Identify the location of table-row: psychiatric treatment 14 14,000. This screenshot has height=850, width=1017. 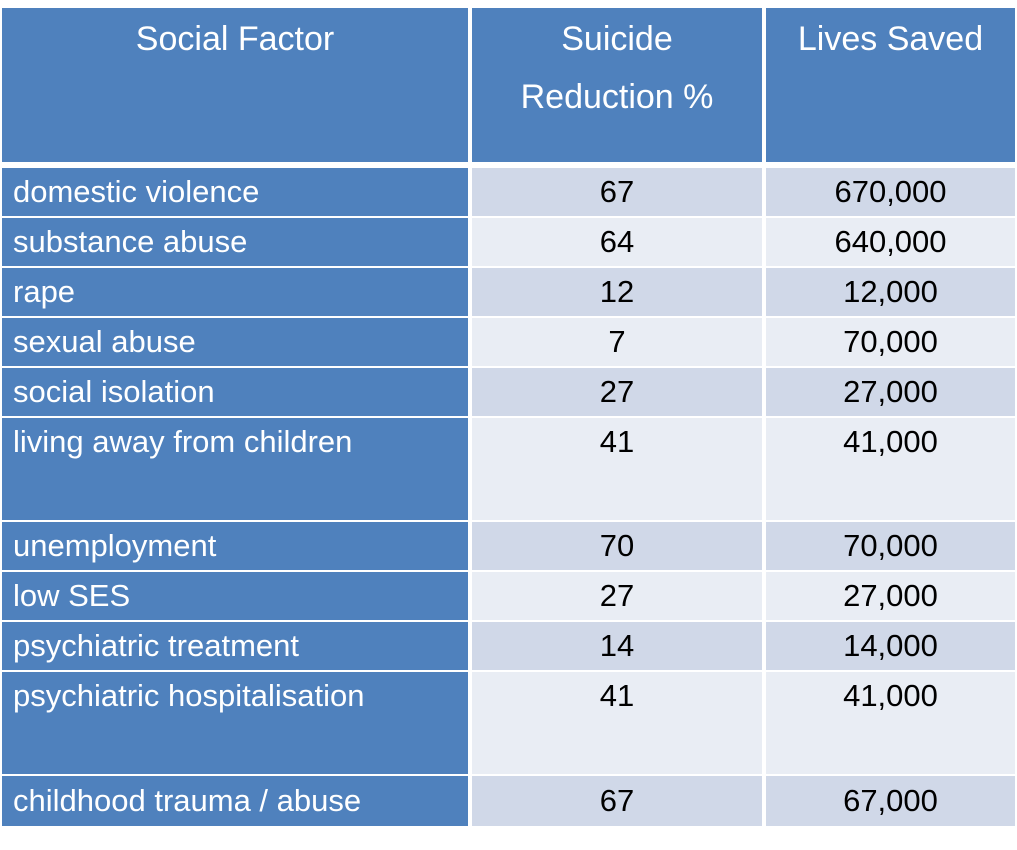
(508, 646).